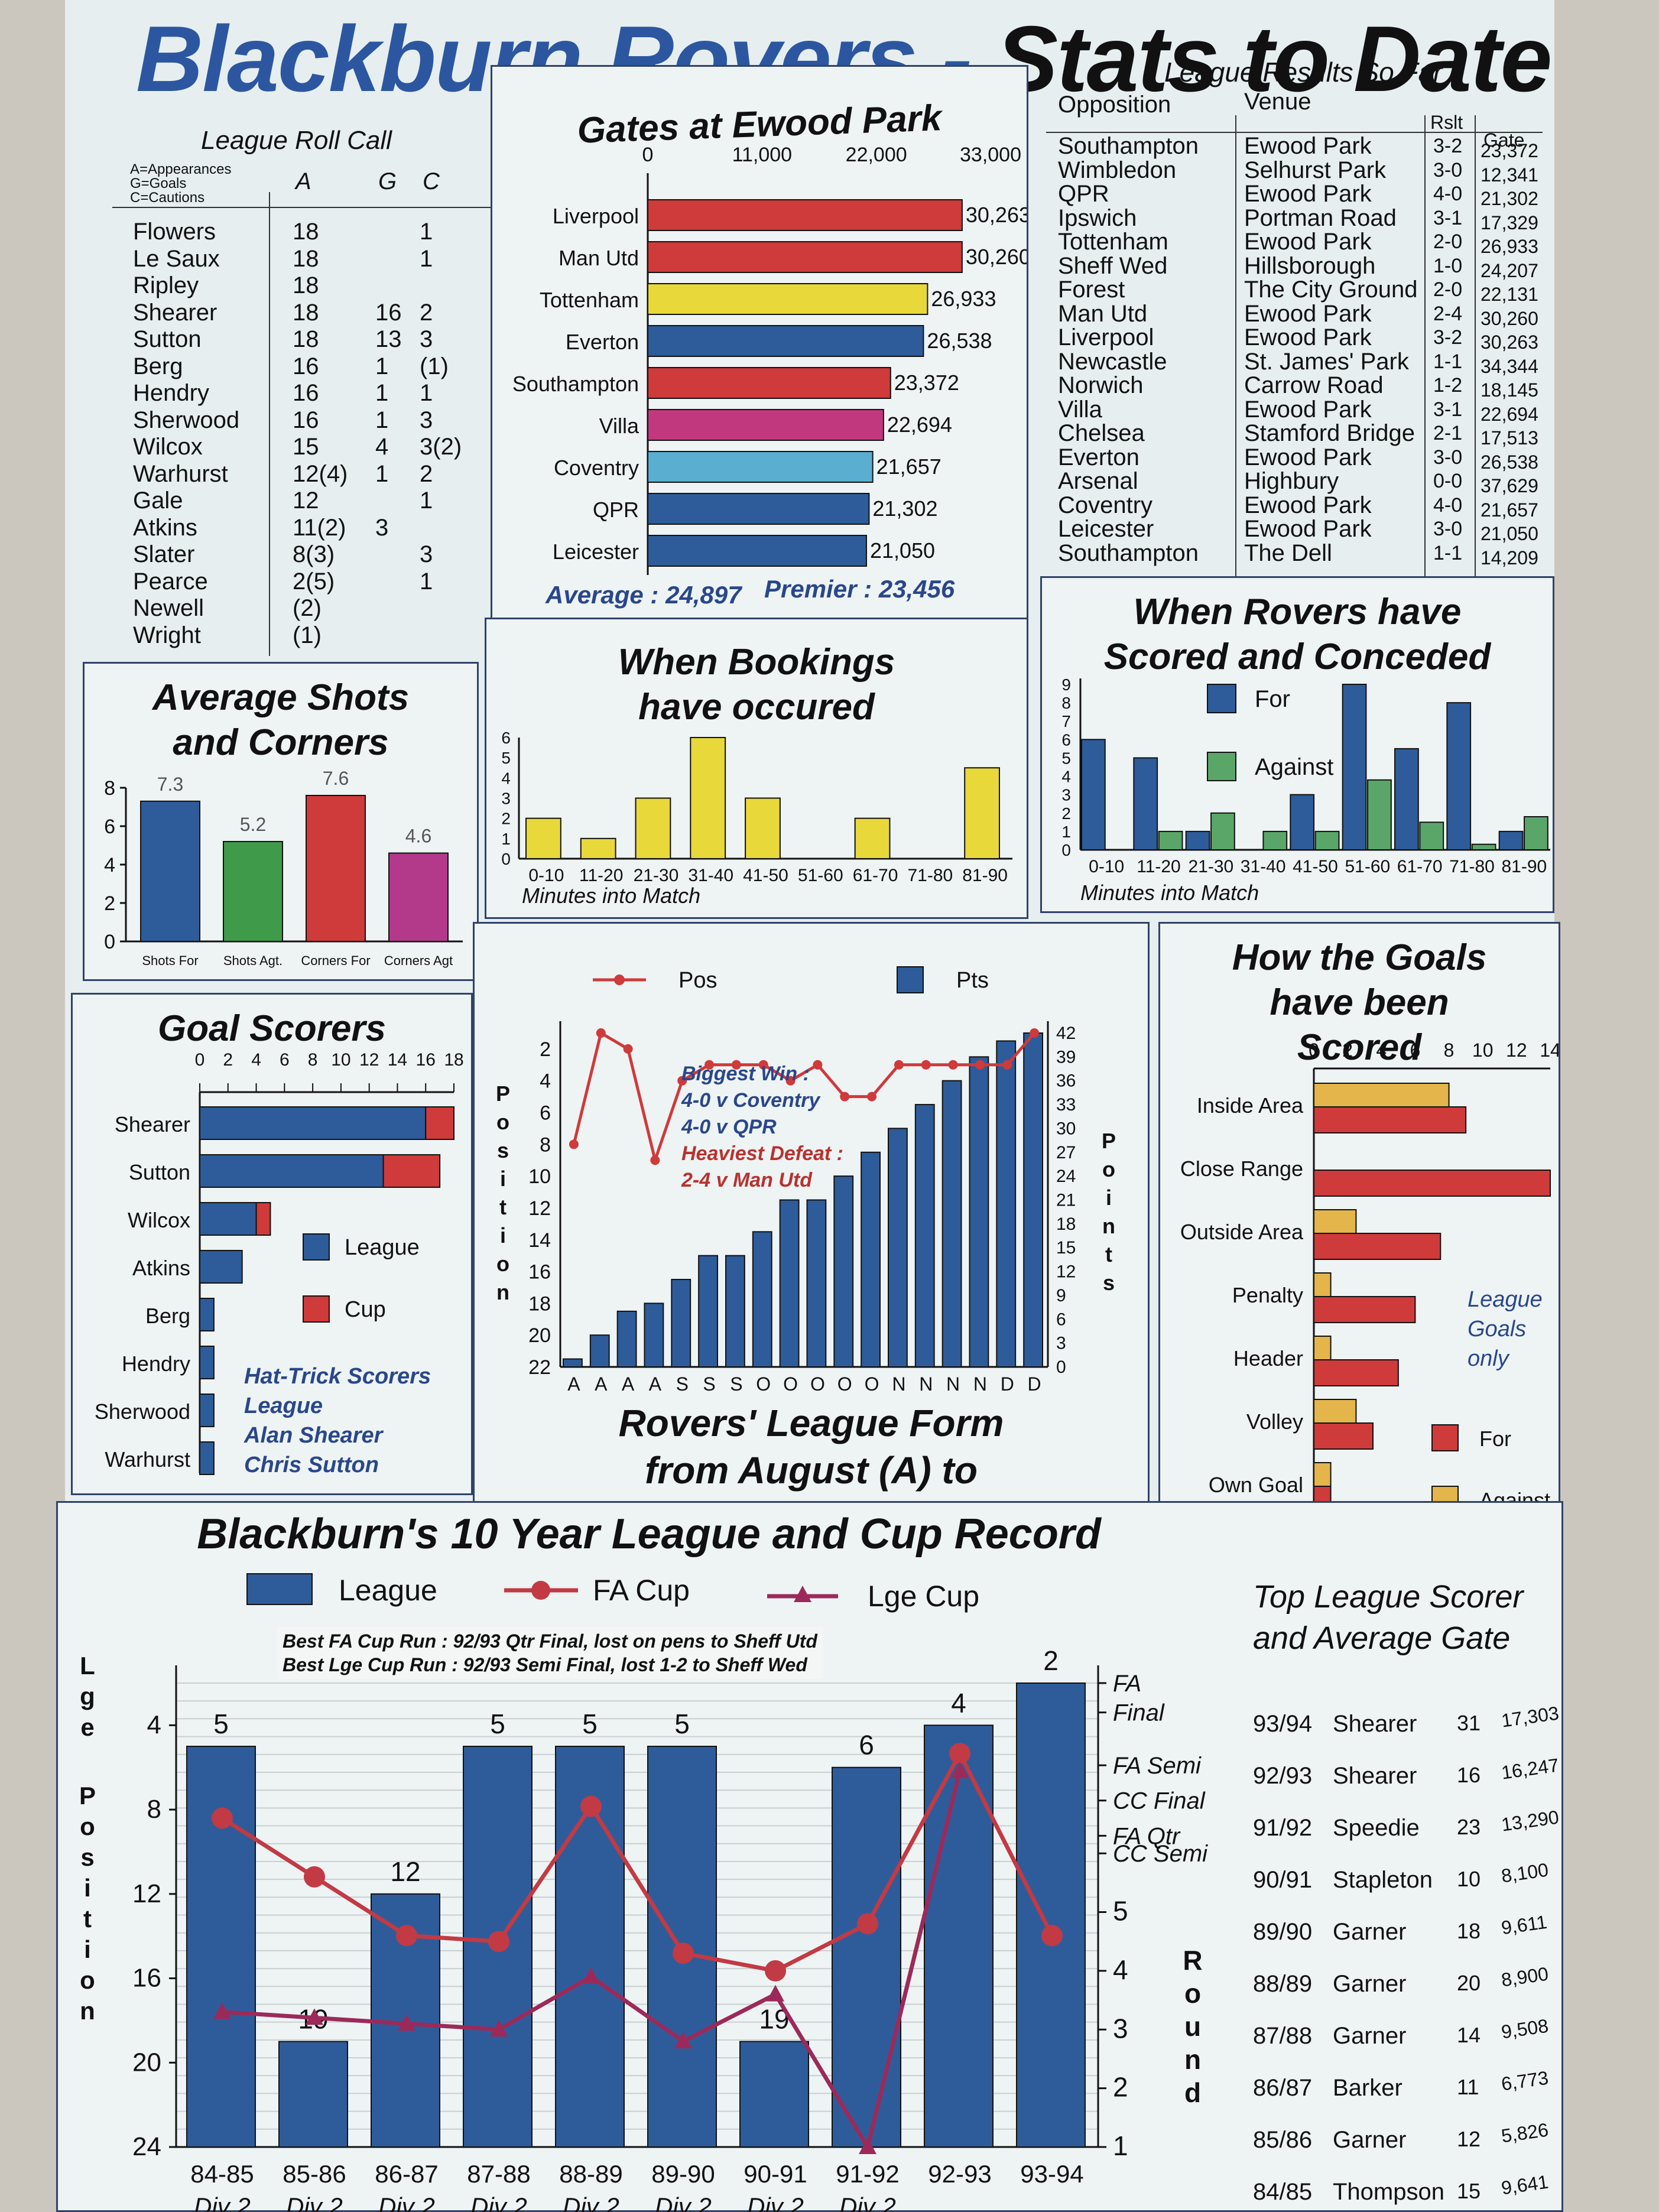  Describe the element at coordinates (1375, 1776) in the screenshot. I see `top-scorer-name: Shearer` at that location.